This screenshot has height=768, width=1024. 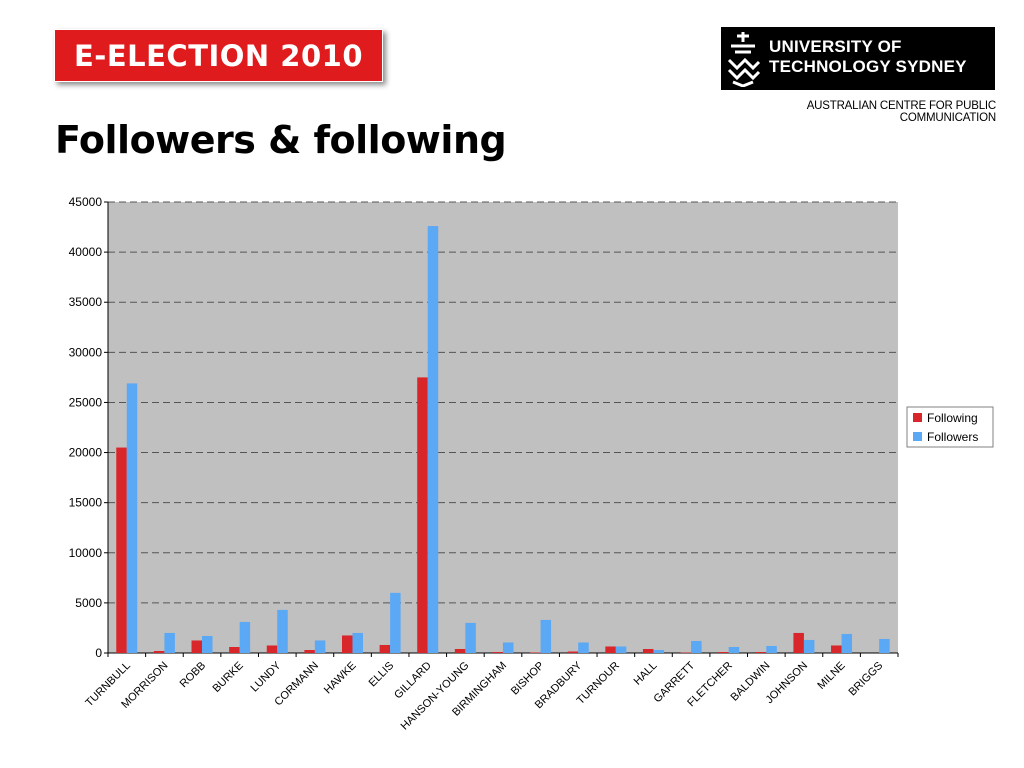 What do you see at coordinates (385, 648) in the screenshot?
I see `bar-following-ellis` at bounding box center [385, 648].